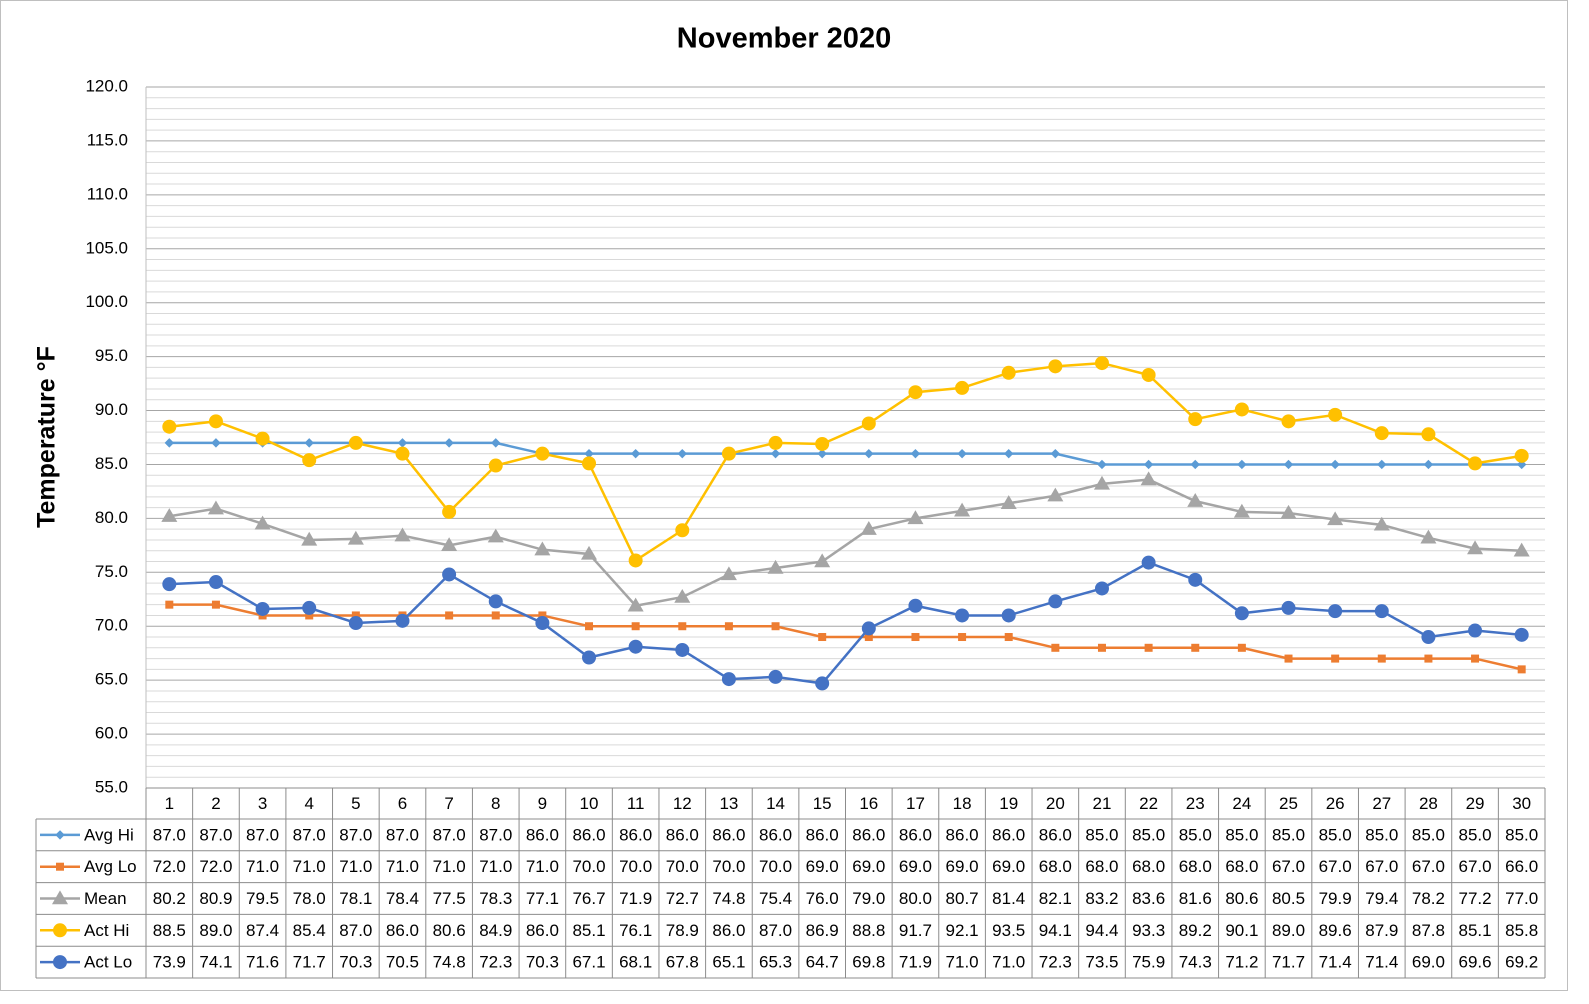 Image resolution: width=1589 pixels, height=1004 pixels. Describe the element at coordinates (1148, 898) in the screenshot. I see `table-value: 83.6` at that location.